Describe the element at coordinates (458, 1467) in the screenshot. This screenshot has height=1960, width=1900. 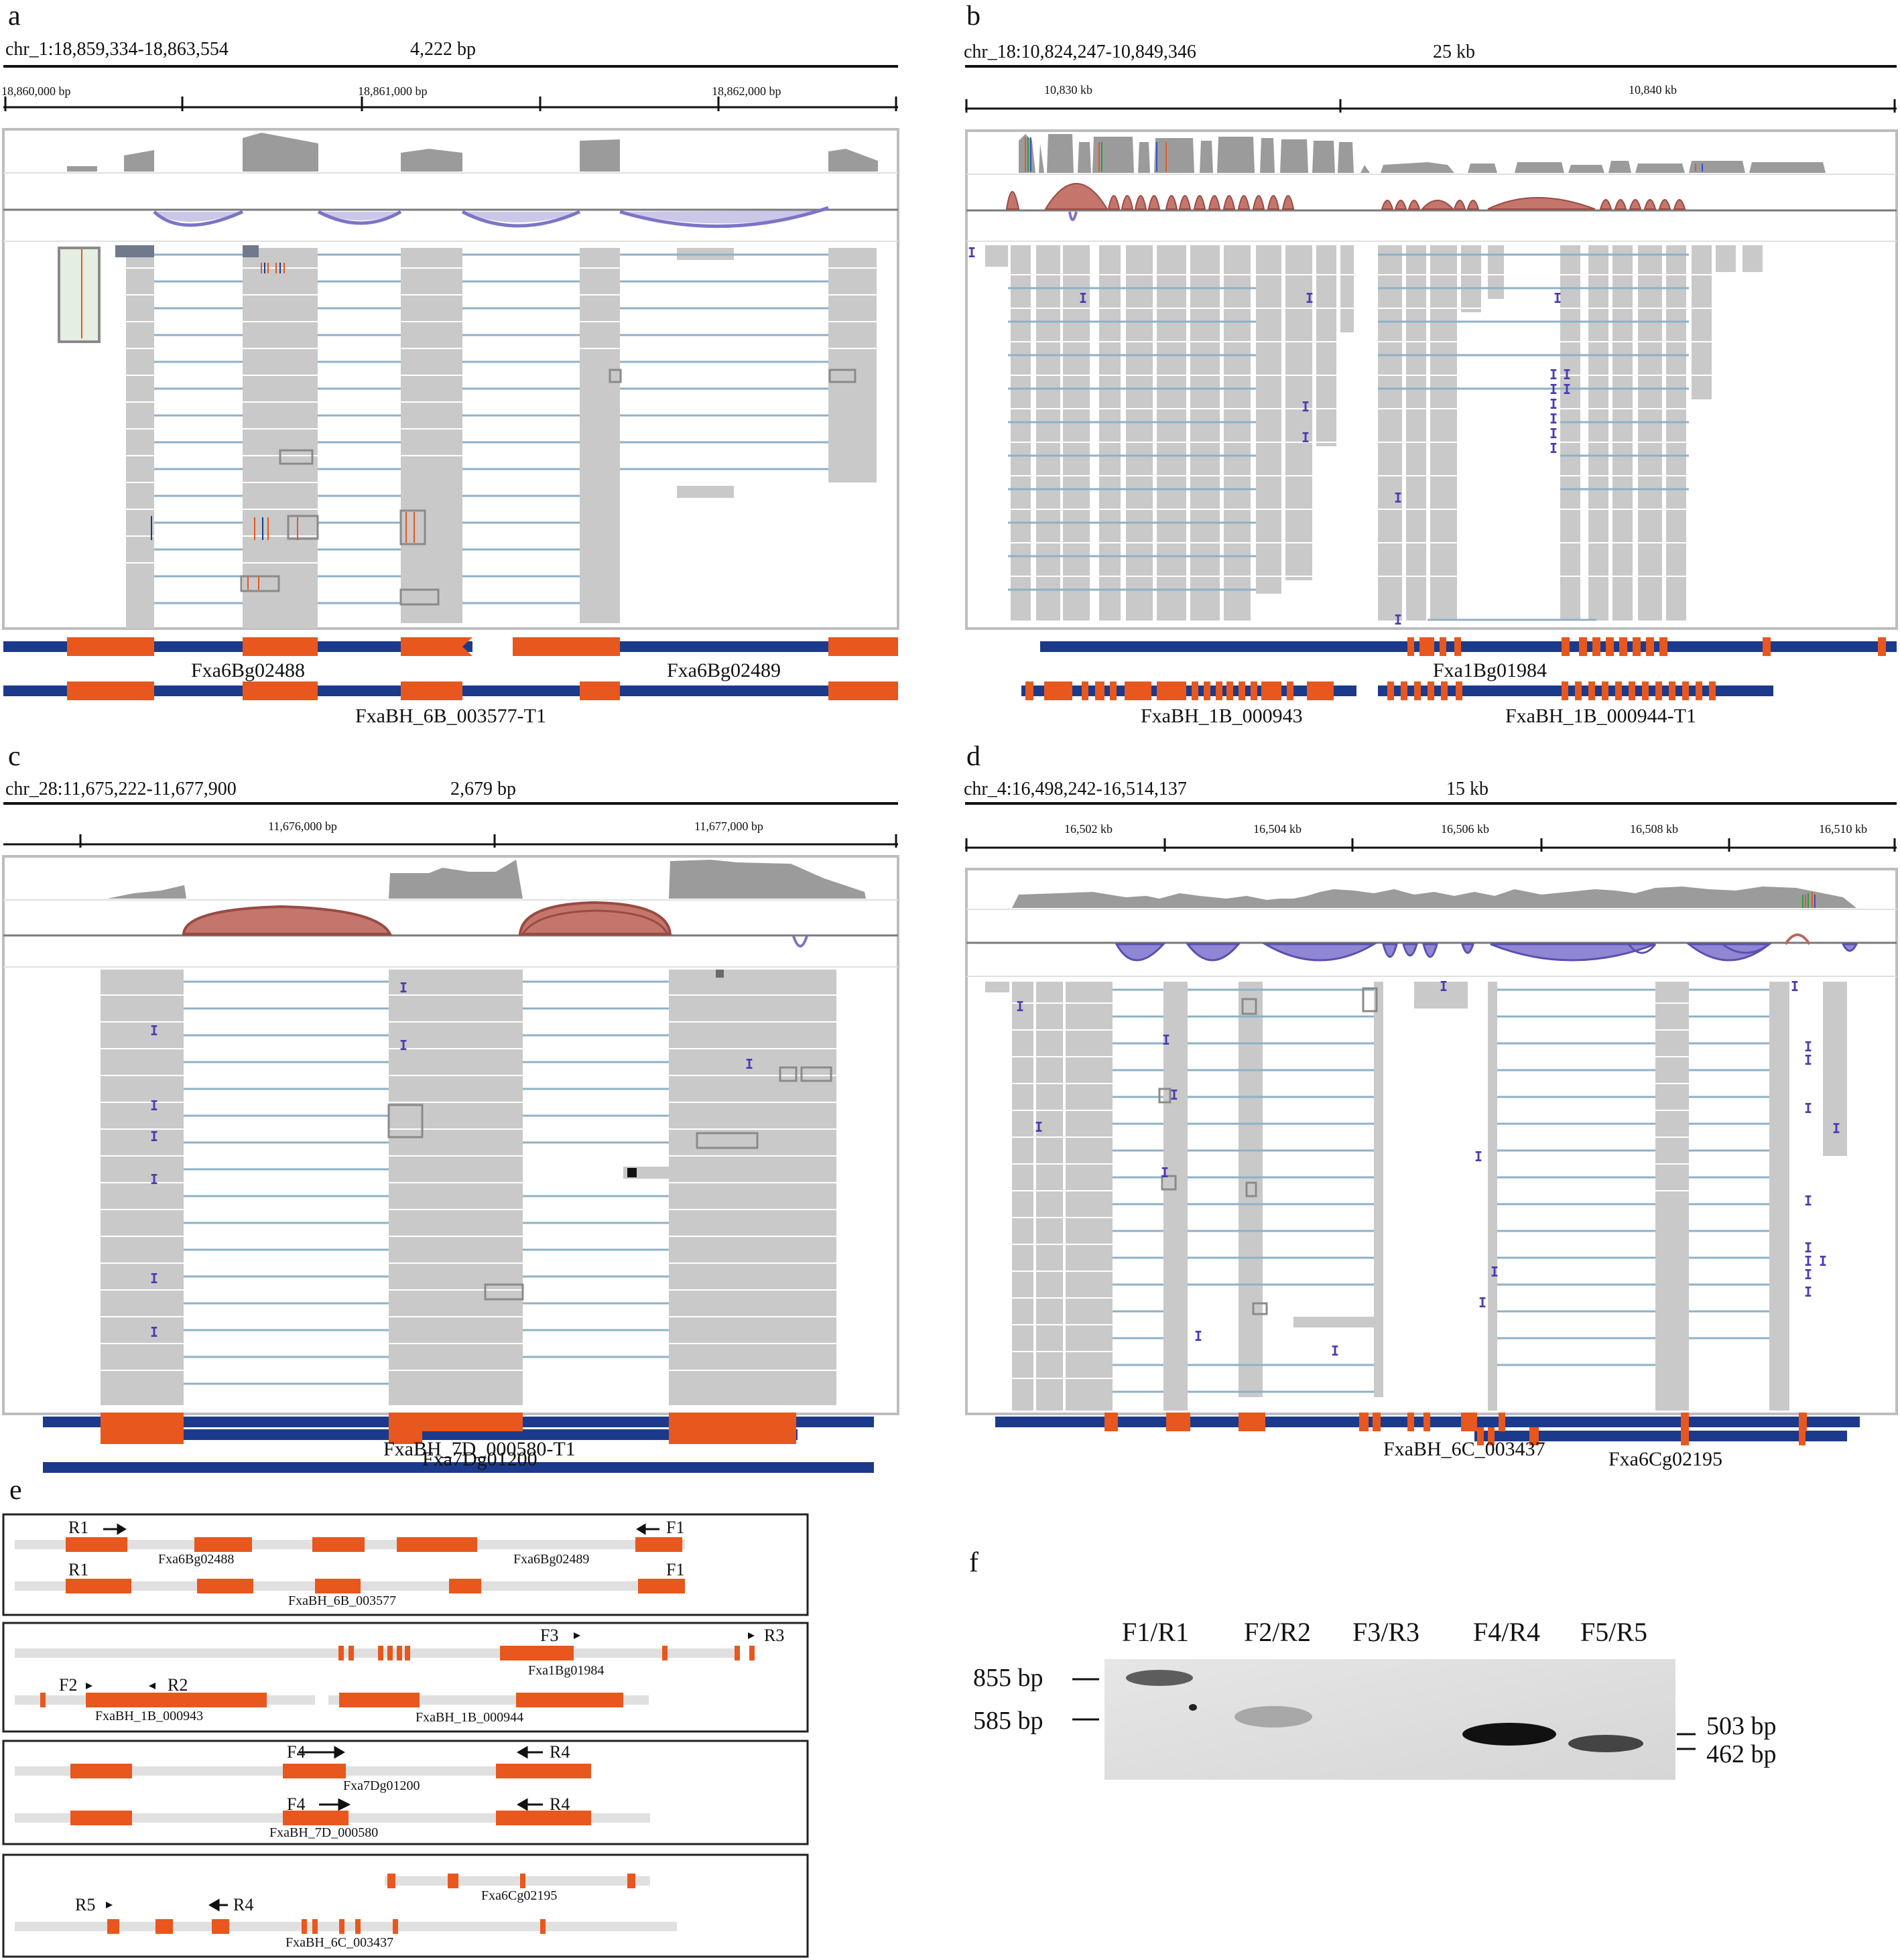
I see `gene-model-fxabh-7d-000580-t1` at that location.